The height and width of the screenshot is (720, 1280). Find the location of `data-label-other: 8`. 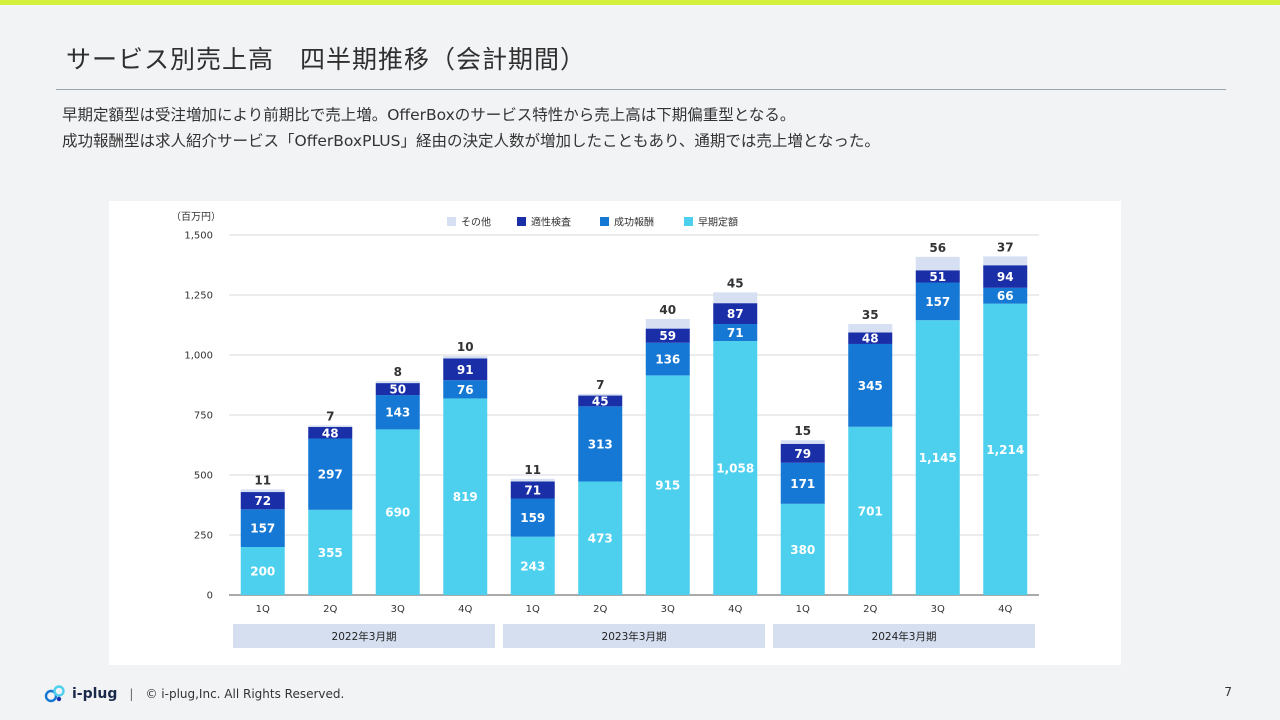

data-label-other: 8 is located at coordinates (398, 372).